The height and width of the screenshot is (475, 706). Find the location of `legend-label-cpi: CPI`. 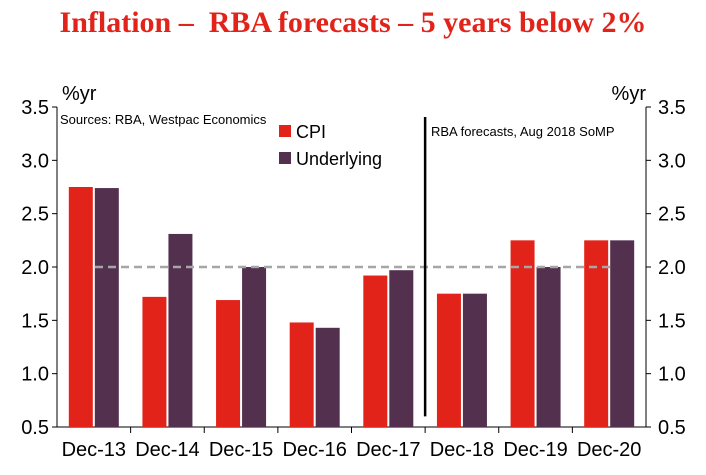

legend-label-cpi: CPI is located at coordinates (311, 132).